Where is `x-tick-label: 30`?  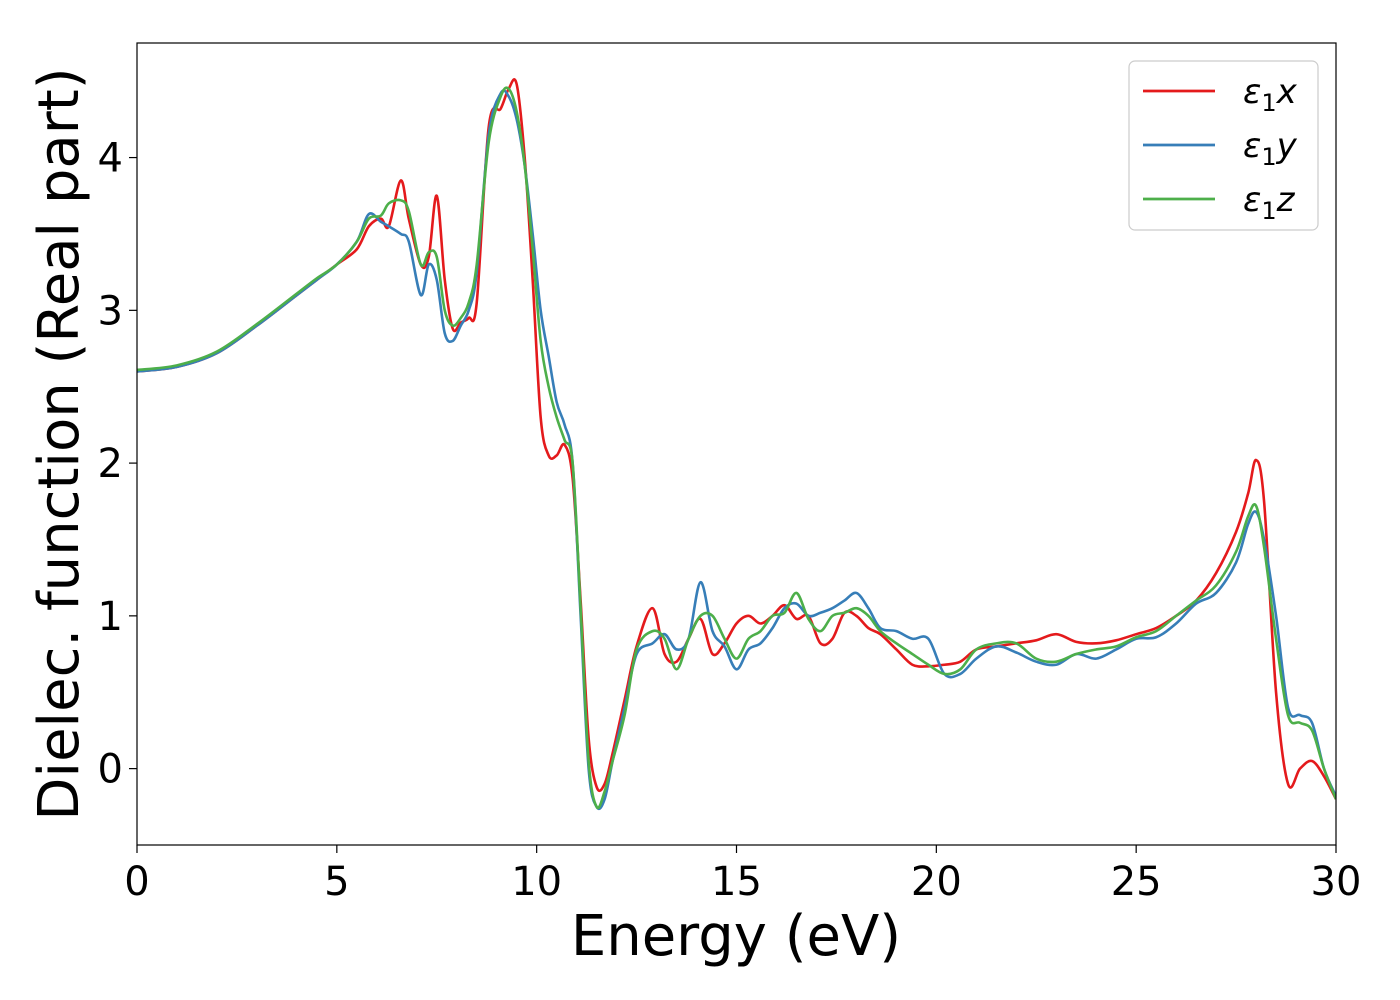 x-tick-label: 30 is located at coordinates (1336, 882).